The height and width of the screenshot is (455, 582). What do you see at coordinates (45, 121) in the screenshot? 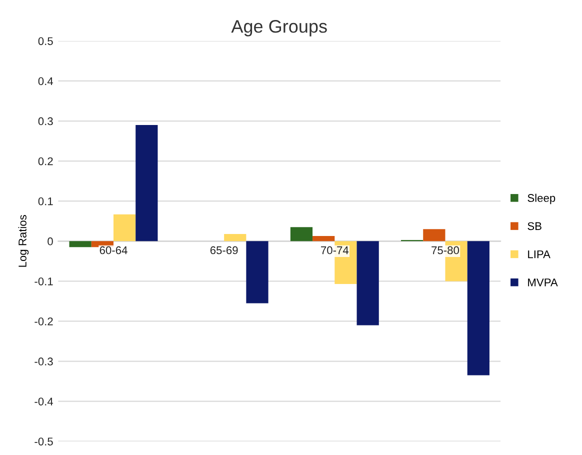
I see `y-tick-label: 0.3` at bounding box center [45, 121].